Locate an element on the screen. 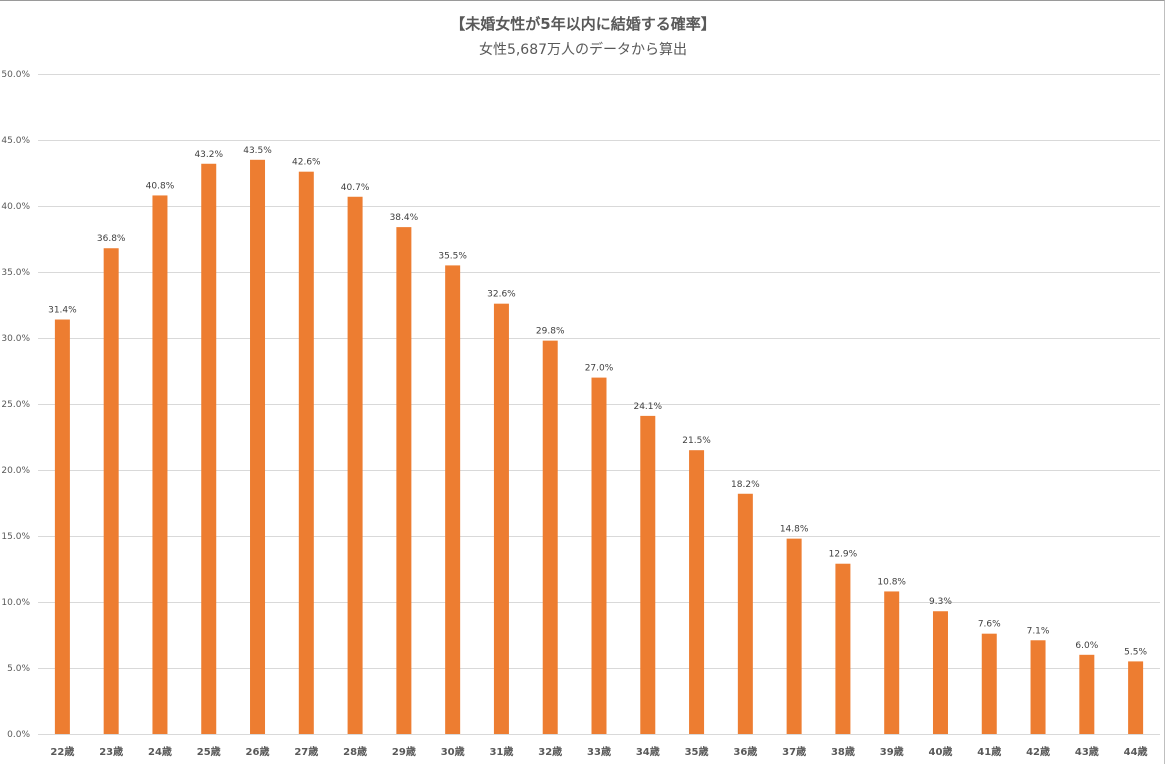 This screenshot has height=765, width=1166. y-tick-label: 0.0% is located at coordinates (18, 735).